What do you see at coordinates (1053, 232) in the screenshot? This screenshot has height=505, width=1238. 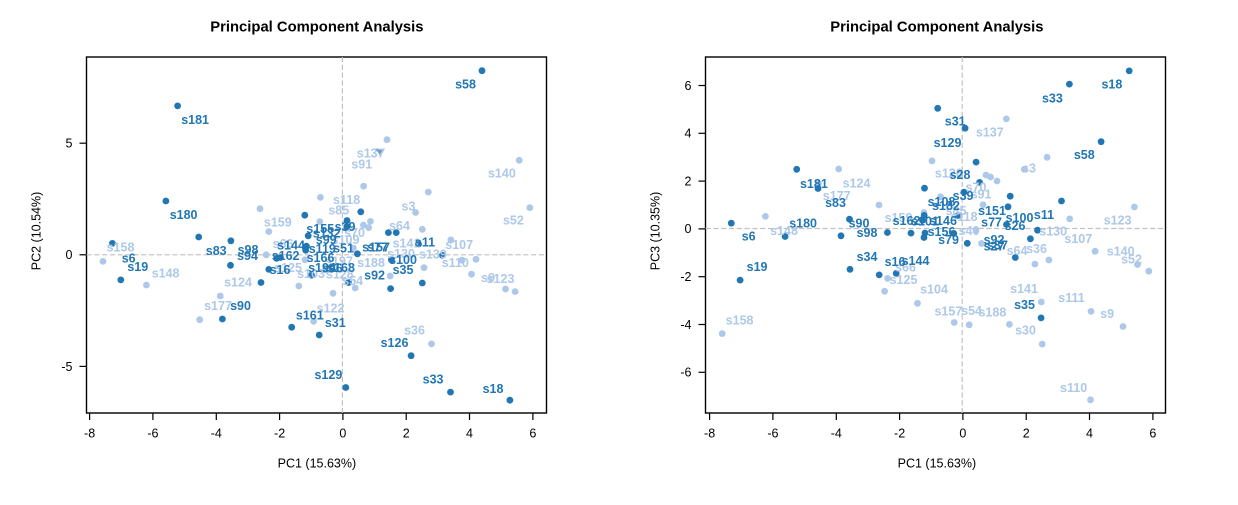 I see `svg-text: s130` at bounding box center [1053, 232].